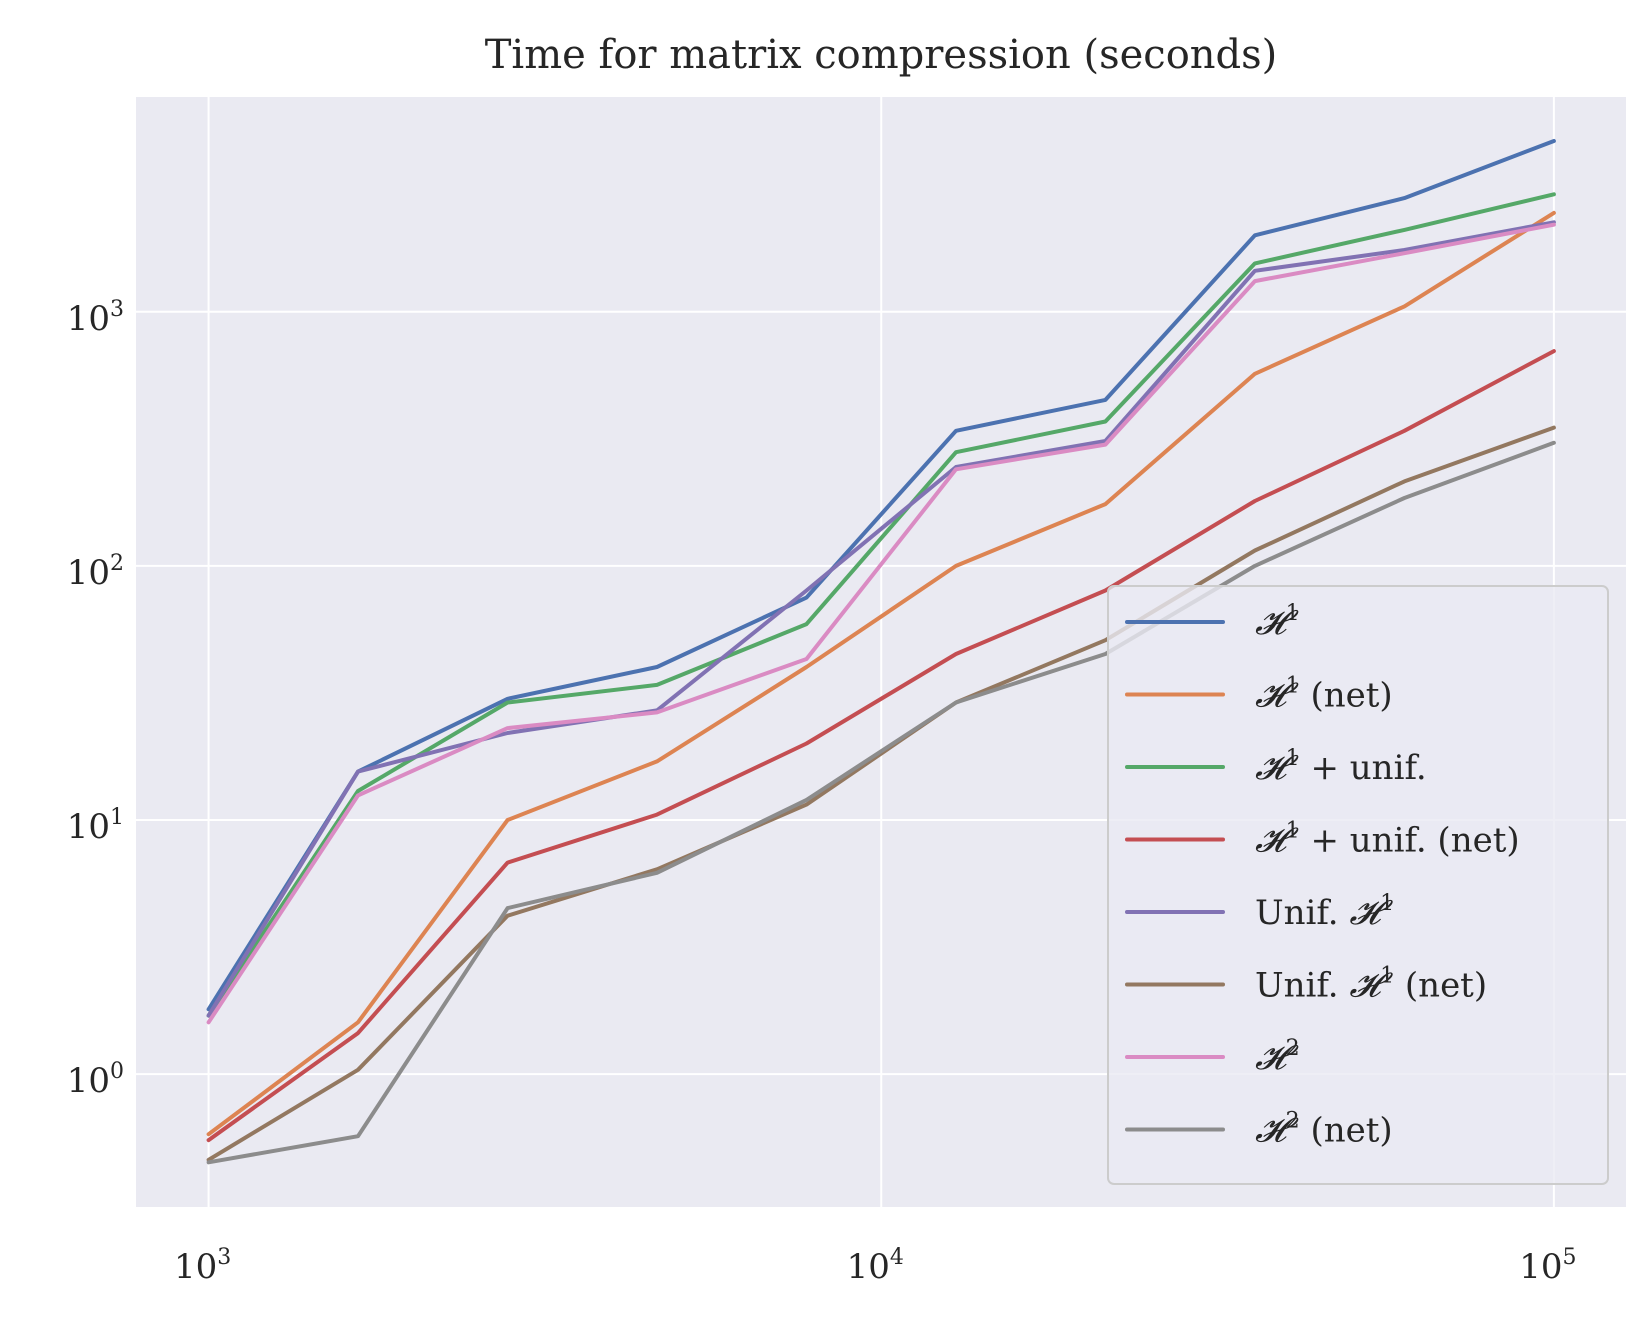  Describe the element at coordinates (202, 1266) in the screenshot. I see `x-tick-label: 103` at that location.